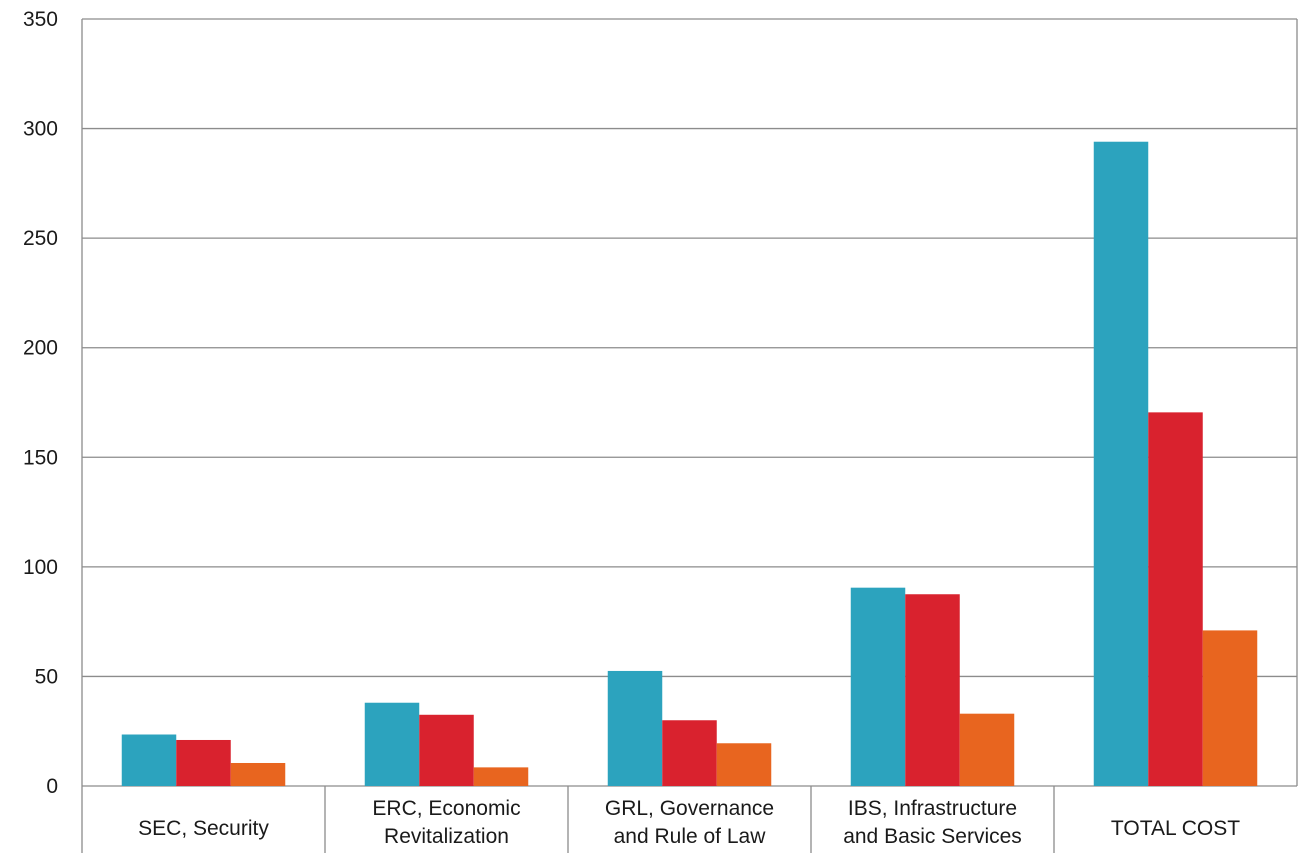  I want to click on x-category-label-5: TOTAL COST, so click(1175, 828).